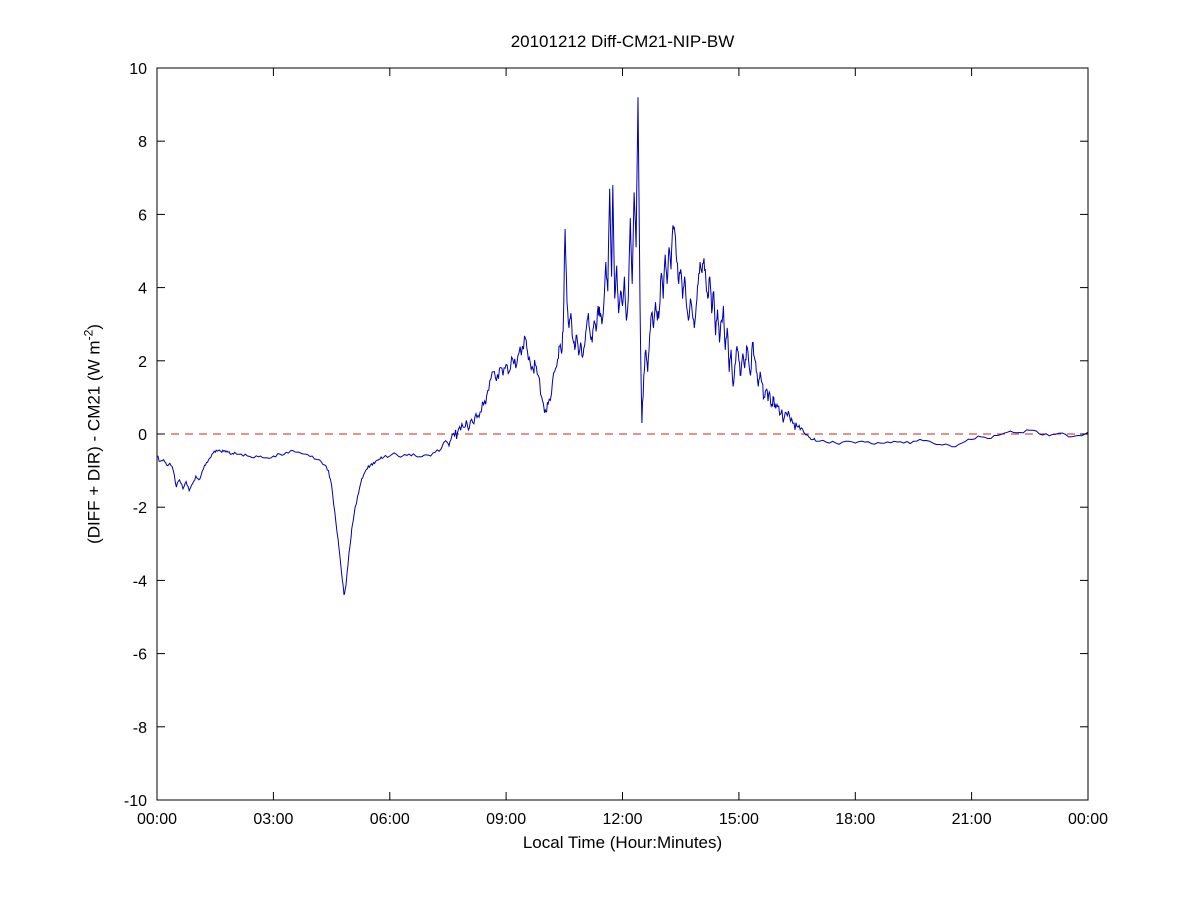 The width and height of the screenshot is (1201, 901). I want to click on x-tick-label: 21:00, so click(972, 819).